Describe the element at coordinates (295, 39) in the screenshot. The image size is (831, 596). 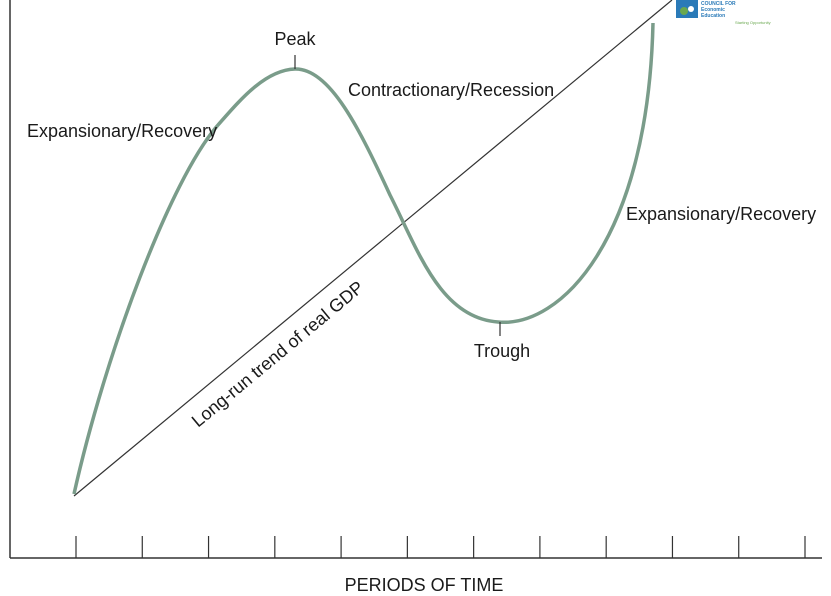
I see `peak-label: Peak` at that location.